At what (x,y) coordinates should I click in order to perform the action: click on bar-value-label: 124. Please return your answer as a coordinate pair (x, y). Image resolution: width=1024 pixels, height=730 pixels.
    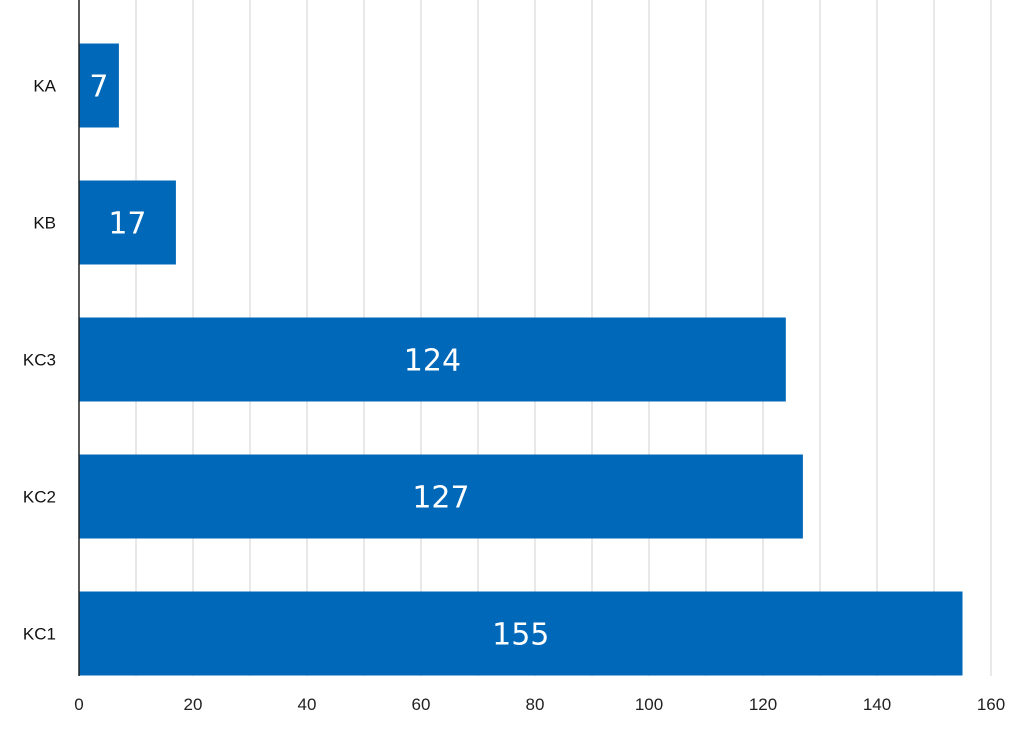
    Looking at the image, I should click on (432, 361).